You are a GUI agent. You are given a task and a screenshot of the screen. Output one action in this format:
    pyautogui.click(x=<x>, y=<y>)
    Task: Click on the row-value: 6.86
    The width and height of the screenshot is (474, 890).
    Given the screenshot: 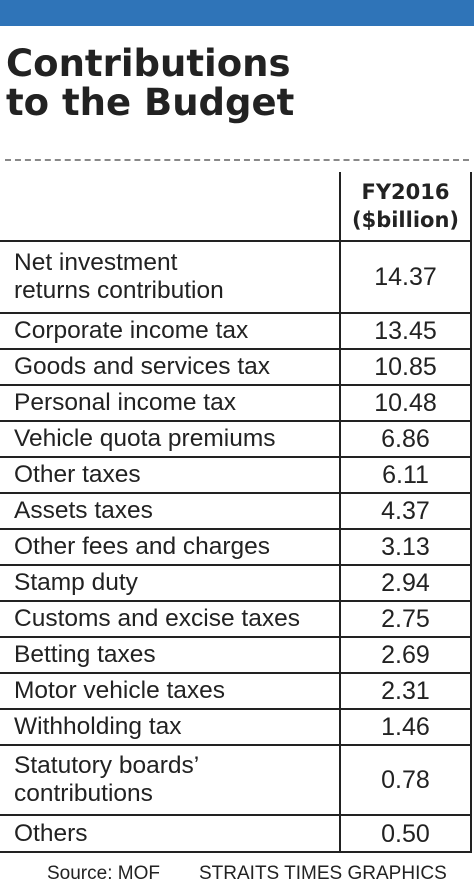 What is the action you would take?
    pyautogui.click(x=405, y=438)
    